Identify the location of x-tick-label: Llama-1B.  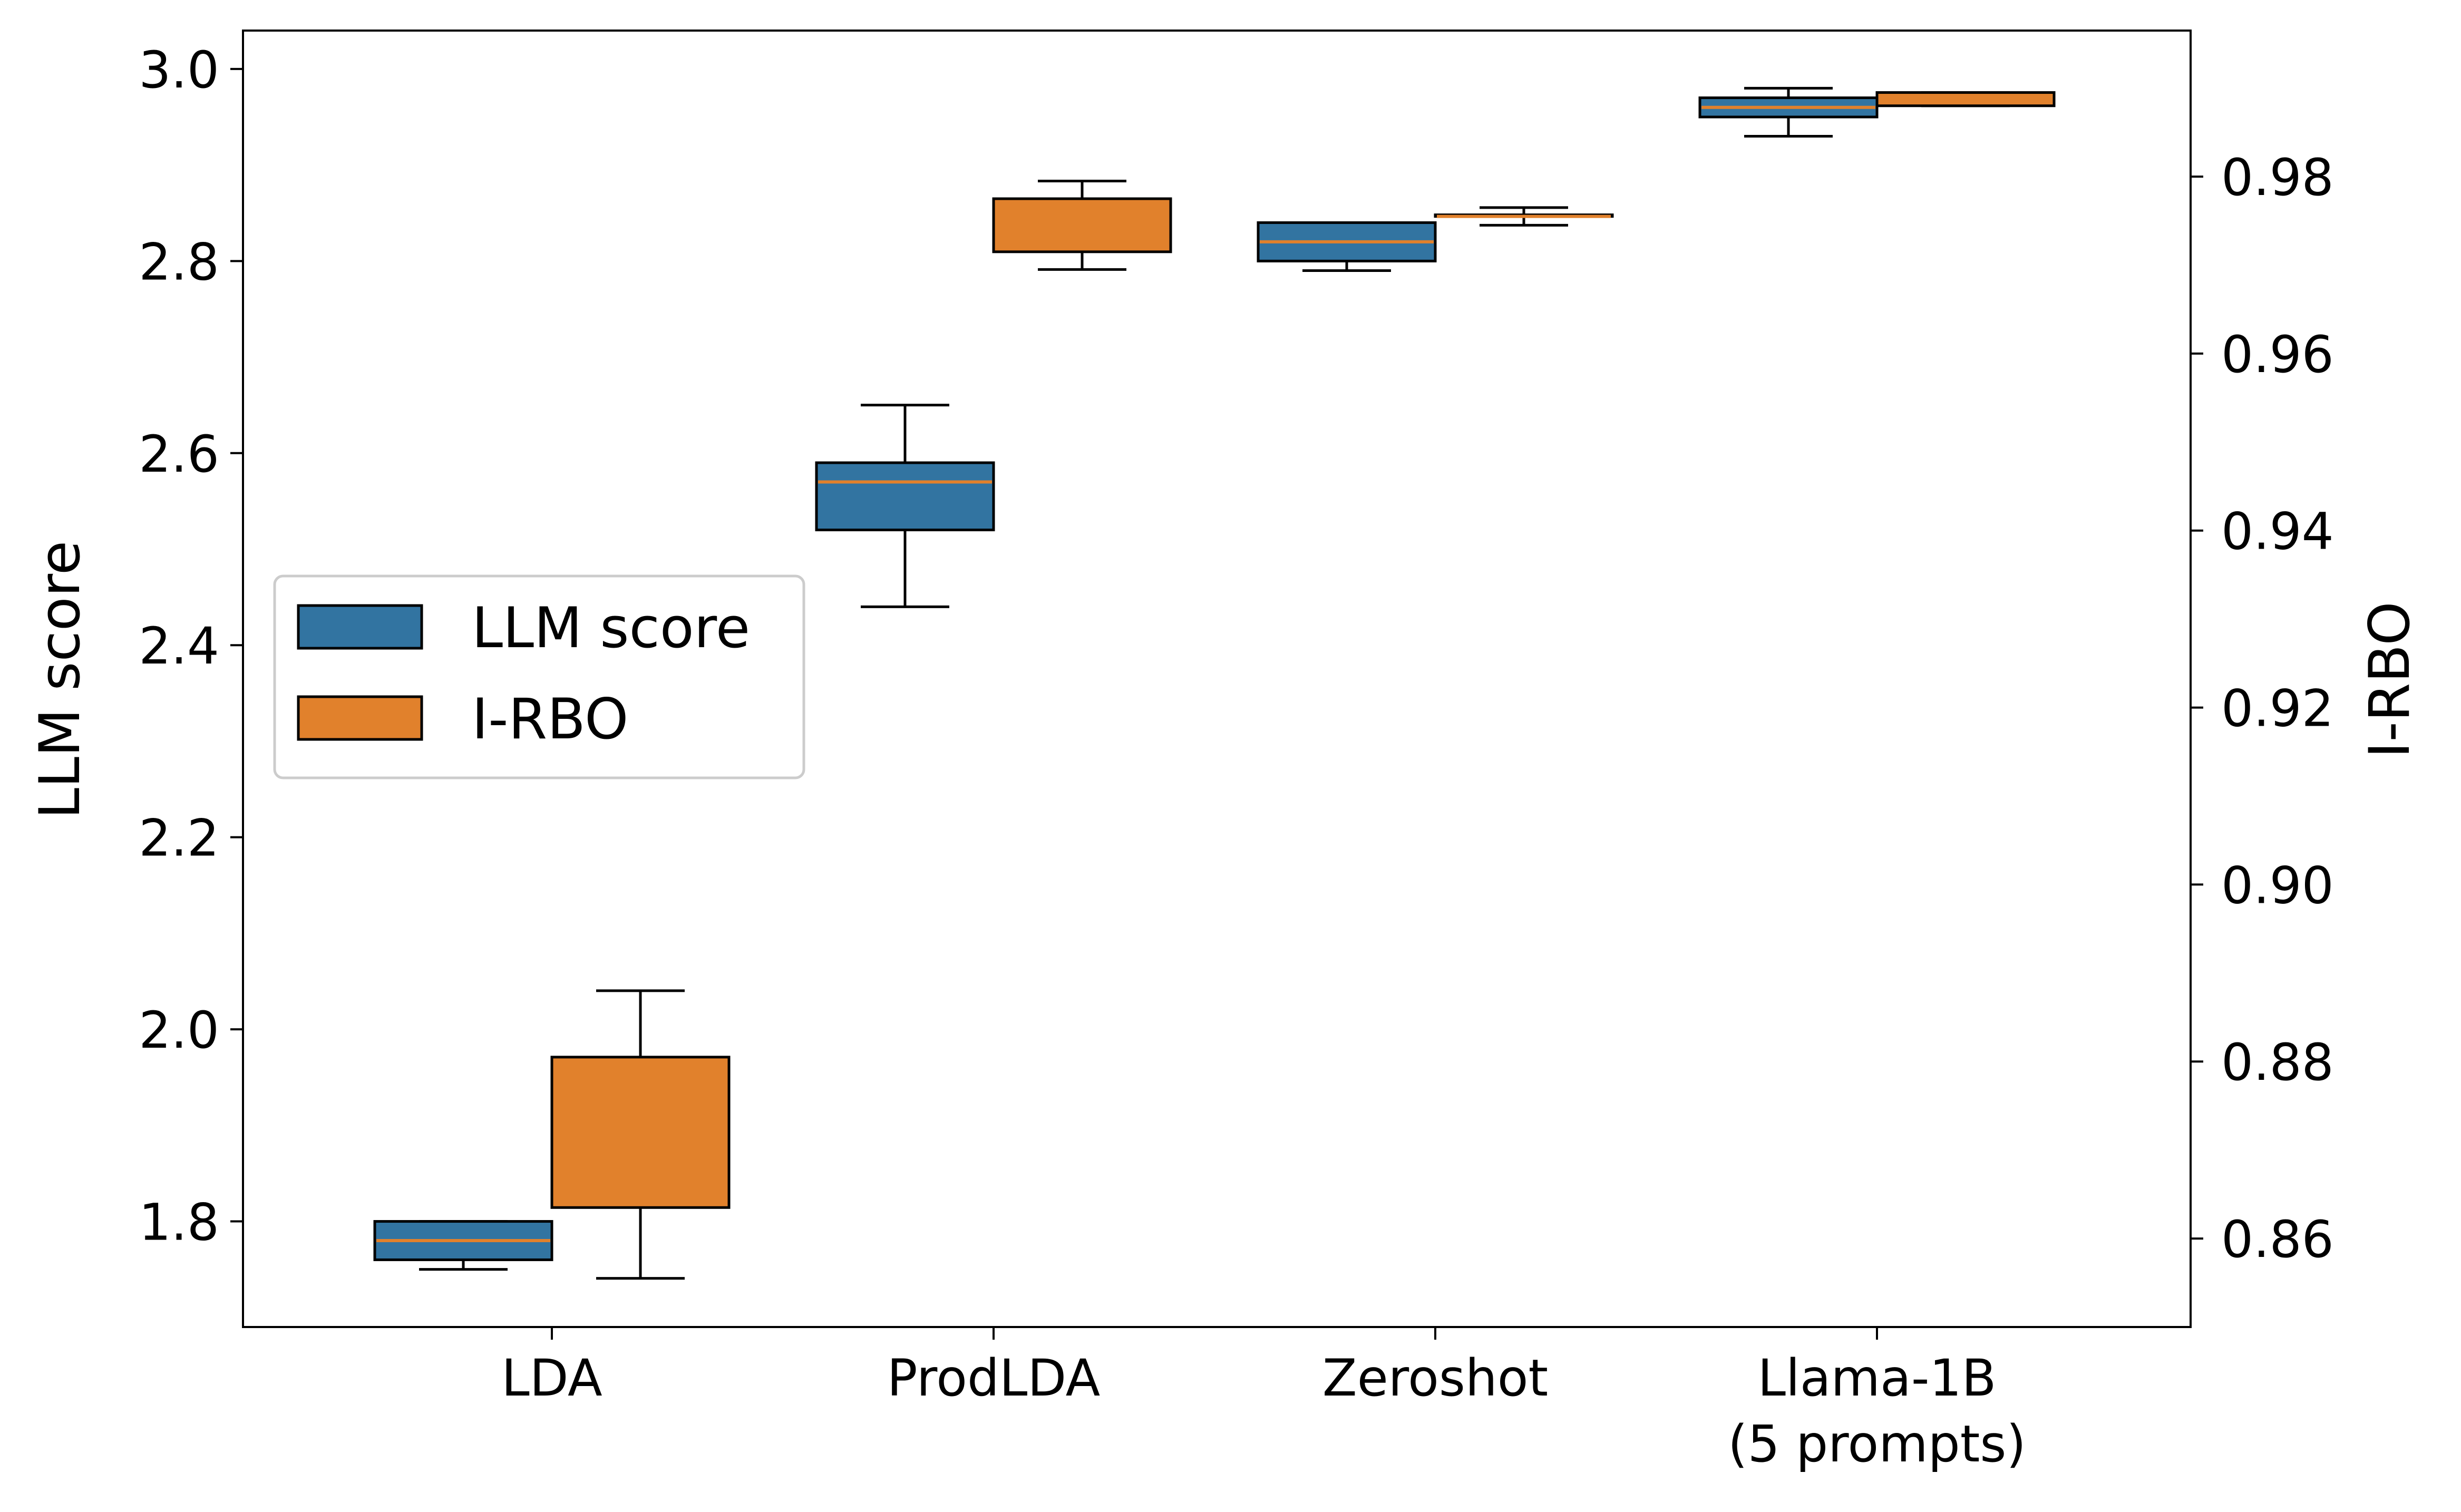
(1878, 1378).